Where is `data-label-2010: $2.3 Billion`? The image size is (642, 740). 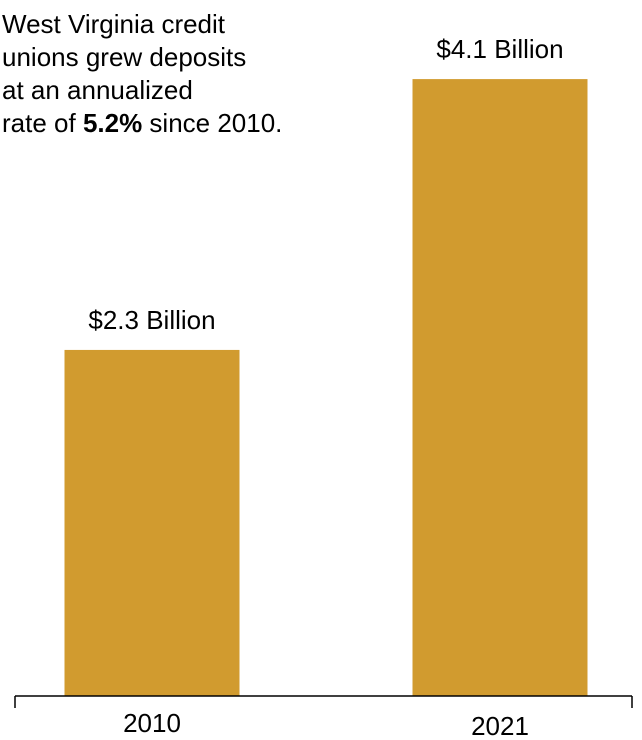 data-label-2010: $2.3 Billion is located at coordinates (151, 320).